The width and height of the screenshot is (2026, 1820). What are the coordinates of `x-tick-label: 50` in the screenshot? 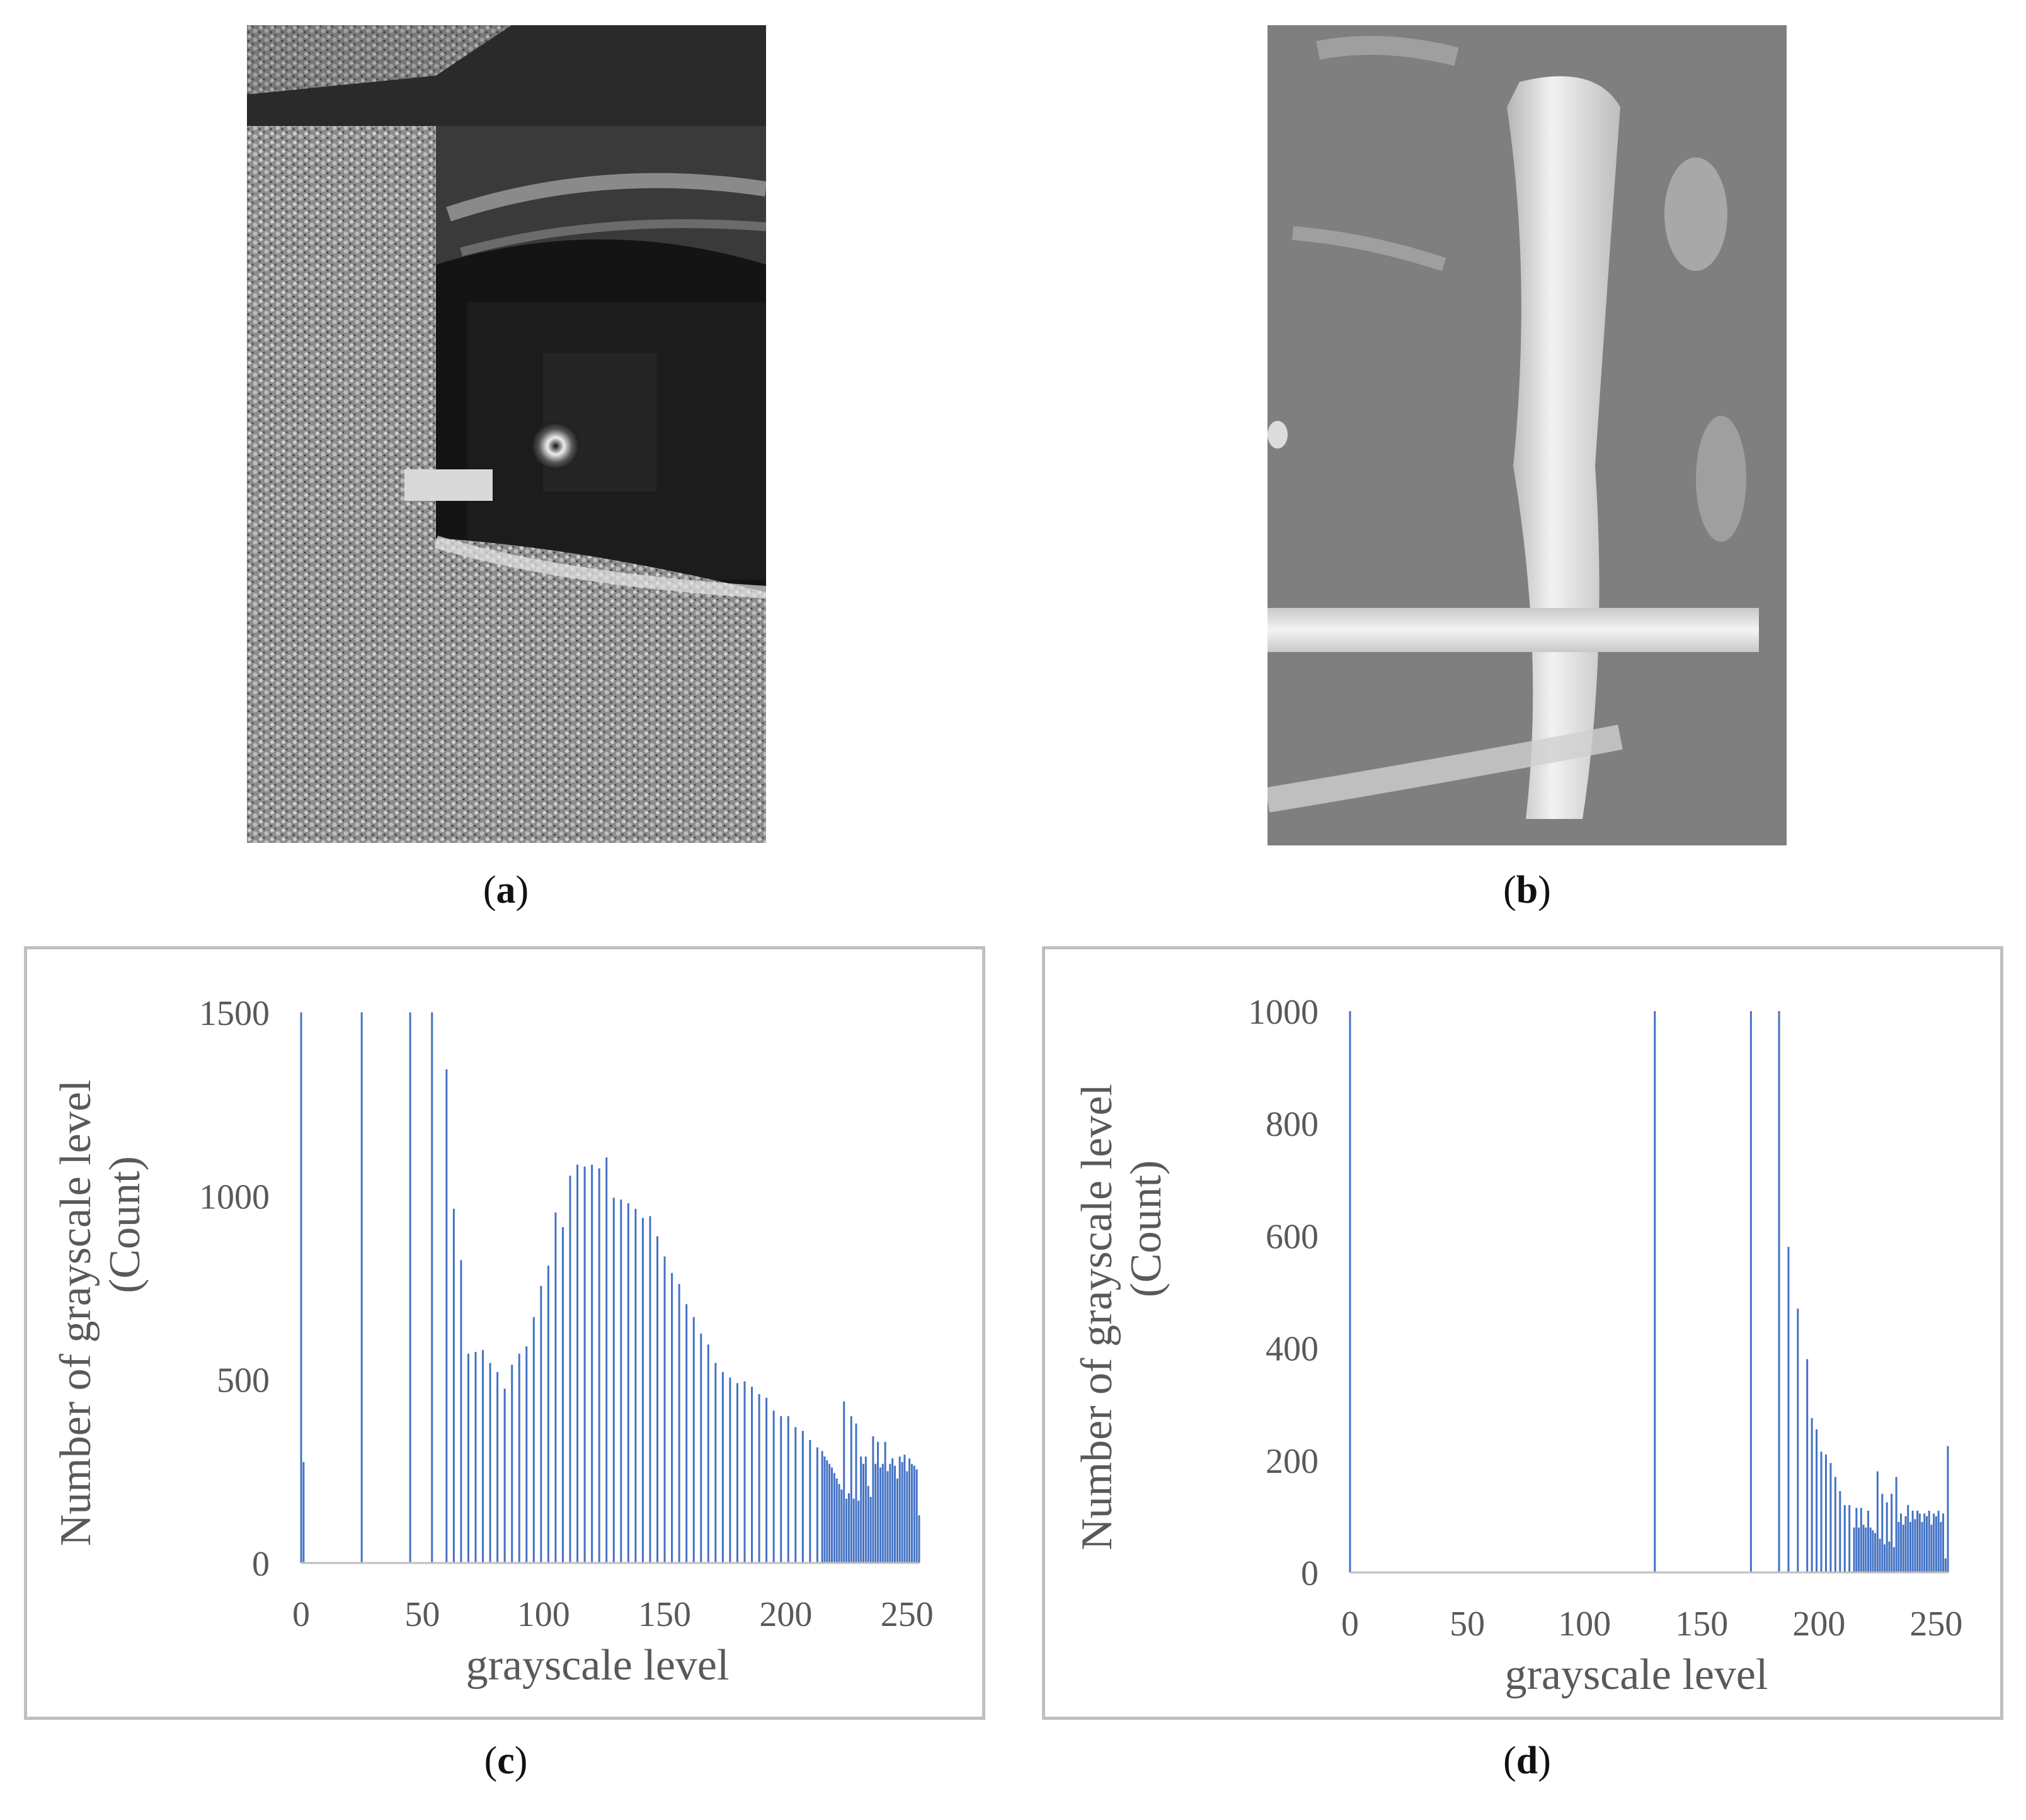 It's located at (1467, 1624).